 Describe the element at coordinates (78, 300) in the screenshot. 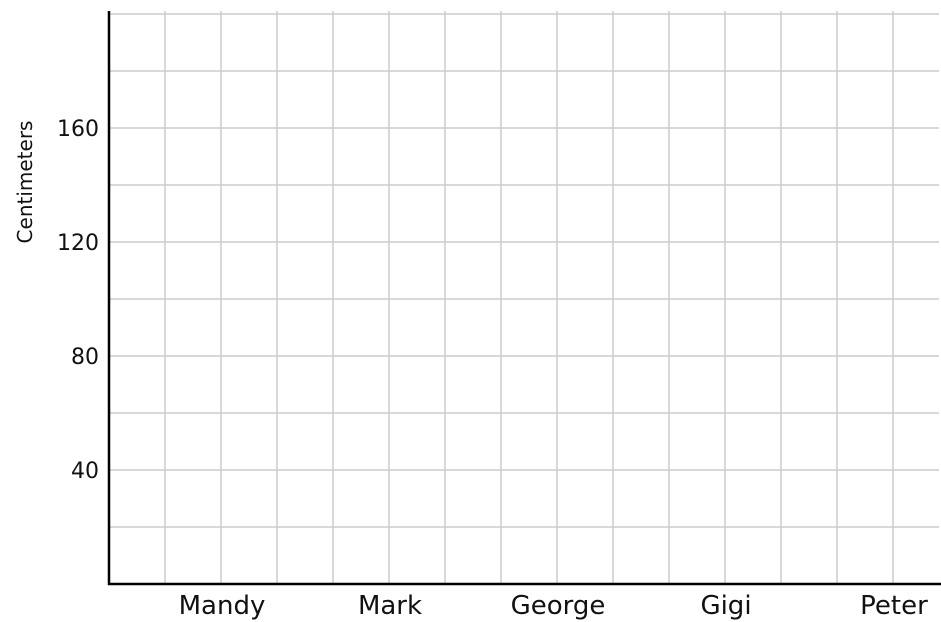

I see `y-tick-labels: 40 80 120 160` at that location.